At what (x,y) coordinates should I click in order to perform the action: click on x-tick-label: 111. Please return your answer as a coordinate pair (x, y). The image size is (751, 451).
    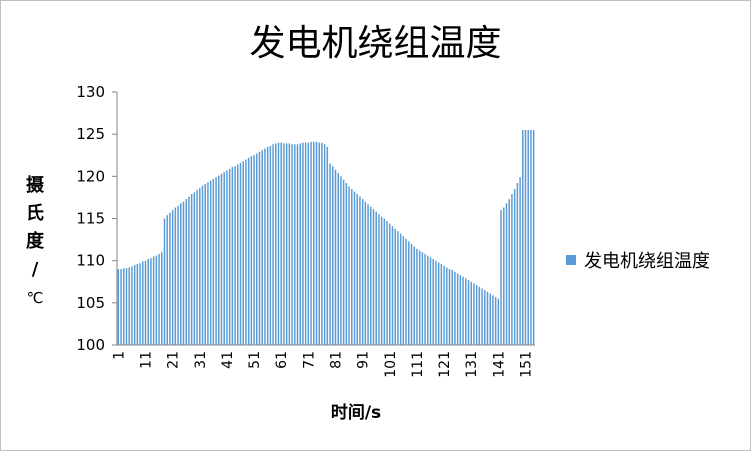
    Looking at the image, I should click on (418, 364).